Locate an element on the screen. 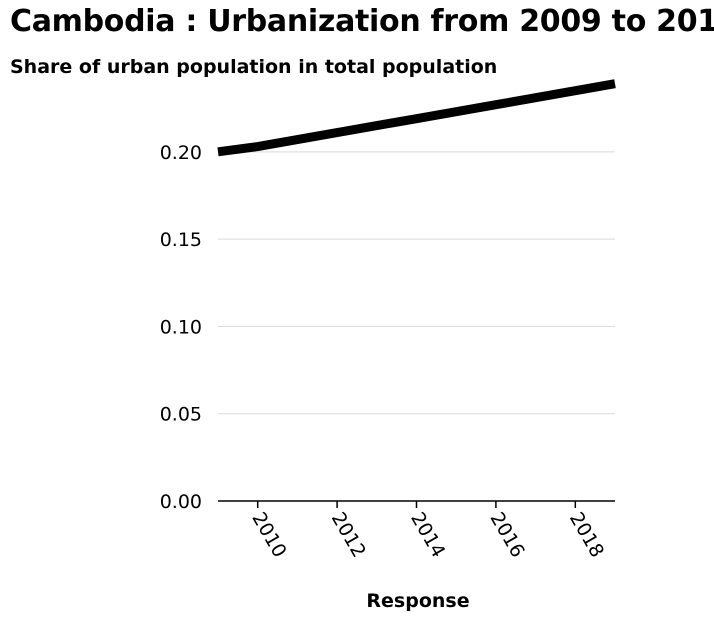 This screenshot has height=622, width=714. x-tick-label: 2014 is located at coordinates (427, 535).